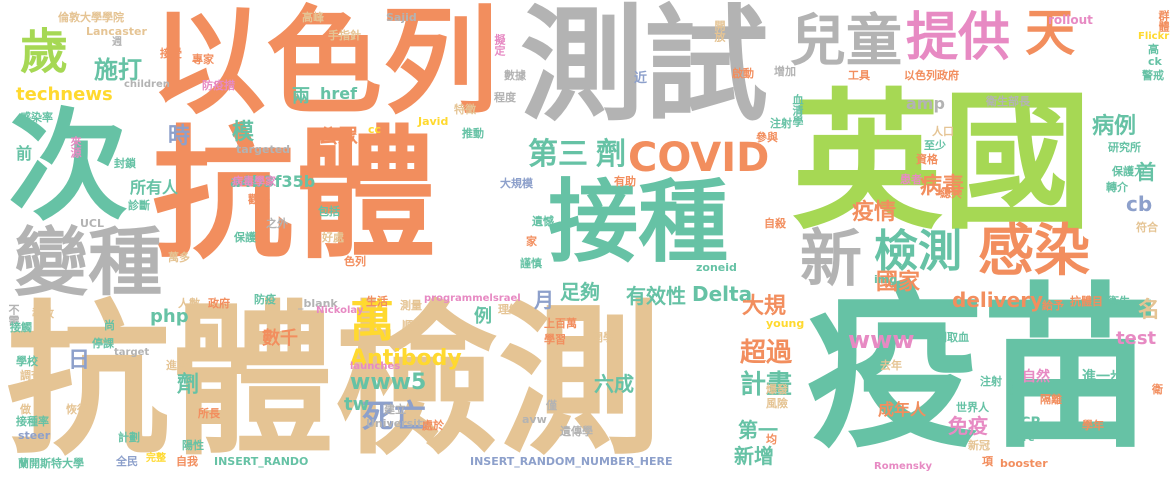  Describe the element at coordinates (831, 258) in the screenshot. I see `word: 新` at that location.